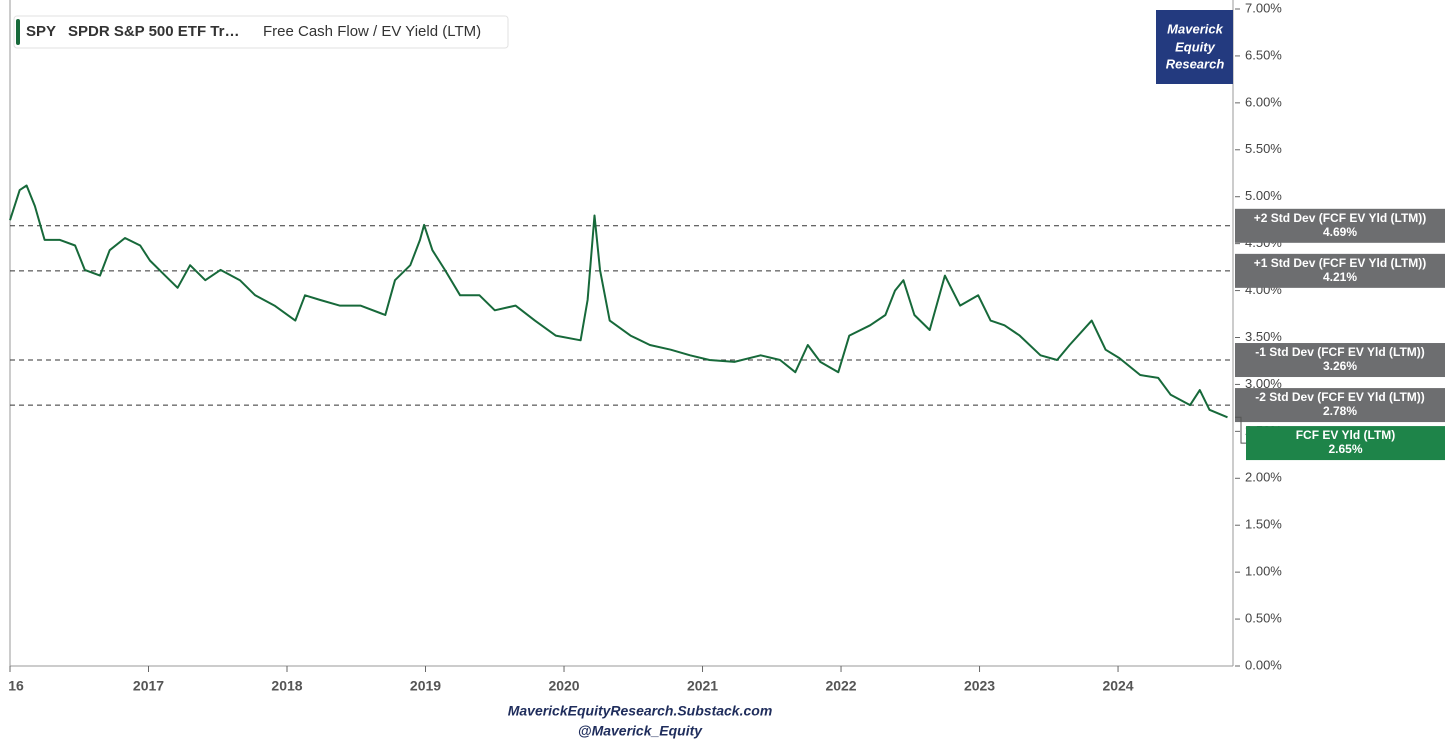 This screenshot has height=752, width=1456. Describe the element at coordinates (16, 686) in the screenshot. I see `x-tick-label: 16` at that location.